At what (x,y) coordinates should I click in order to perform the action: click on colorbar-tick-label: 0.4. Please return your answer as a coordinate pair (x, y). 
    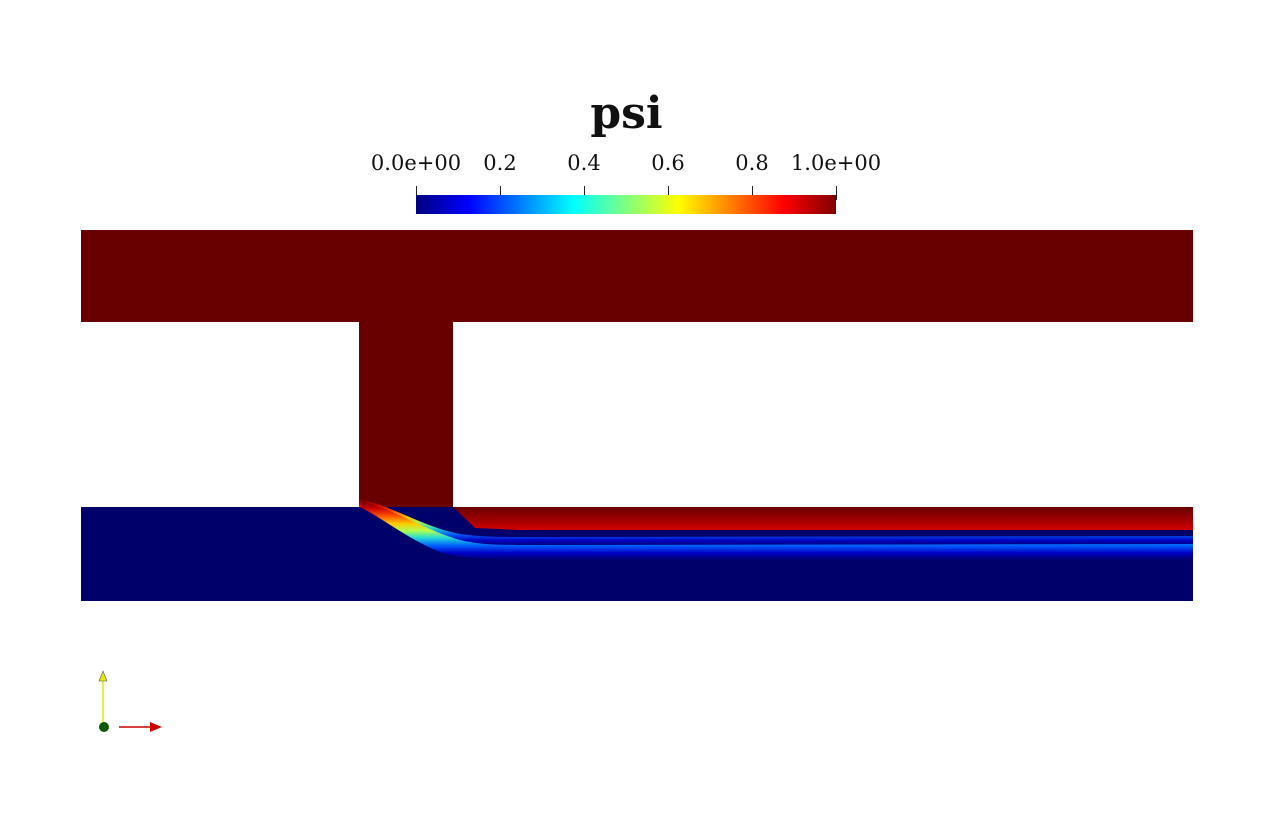
    Looking at the image, I should click on (584, 163).